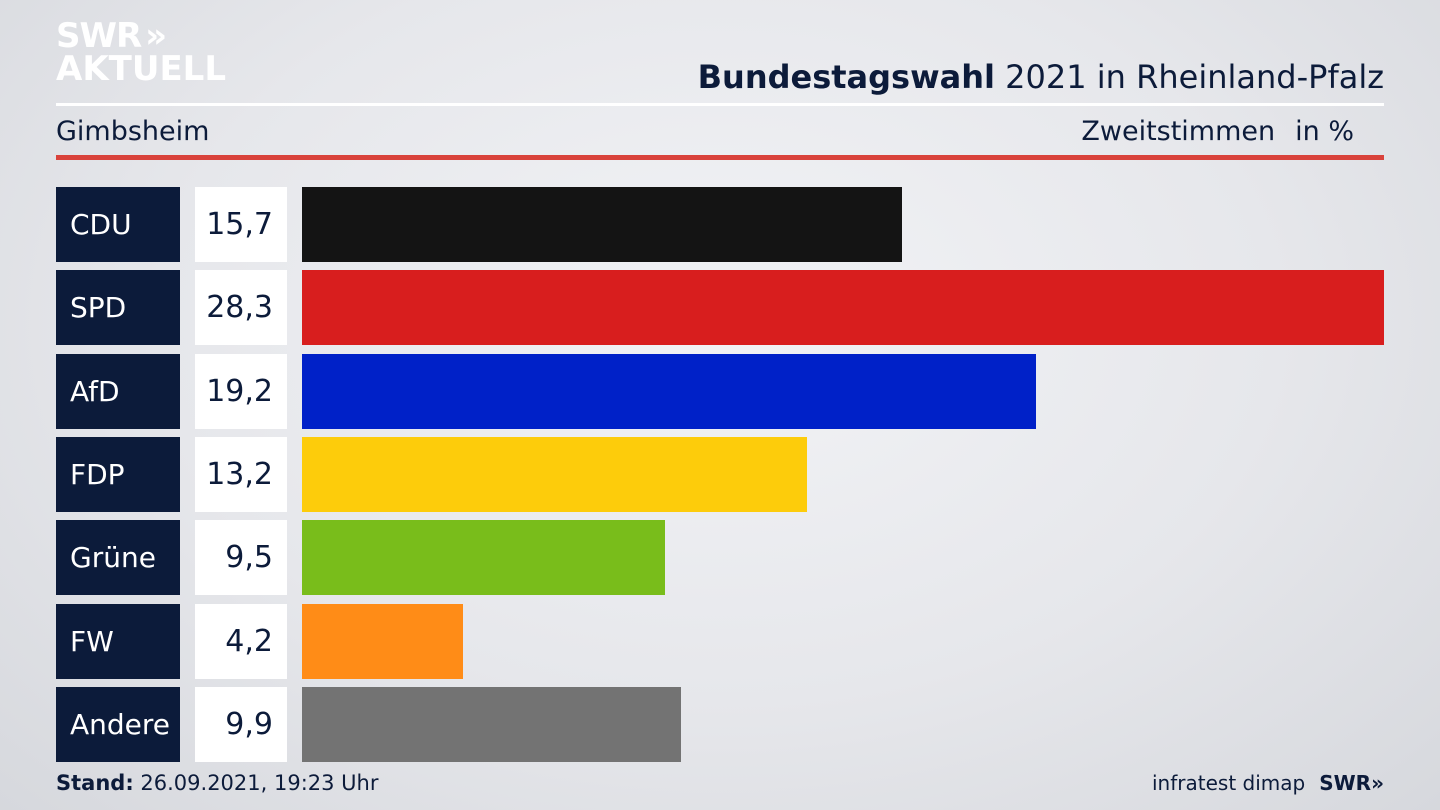 Image resolution: width=1440 pixels, height=810 pixels. Describe the element at coordinates (669, 391) in the screenshot. I see `bar-afd` at that location.